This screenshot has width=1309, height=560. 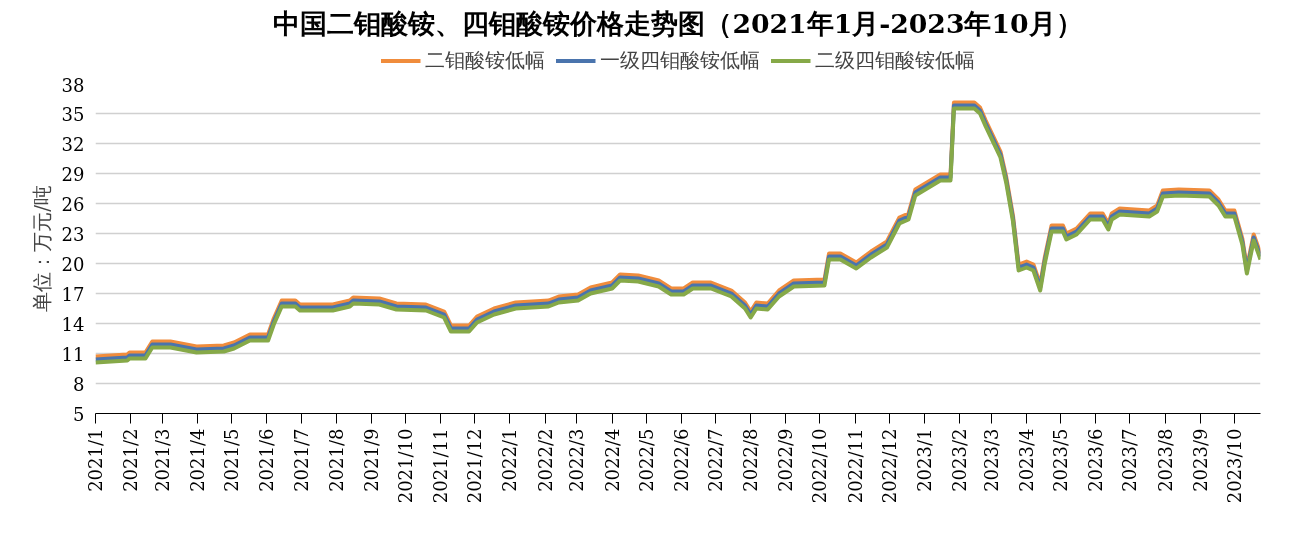 I want to click on x-tick-label: 2022/8, so click(x=751, y=460).